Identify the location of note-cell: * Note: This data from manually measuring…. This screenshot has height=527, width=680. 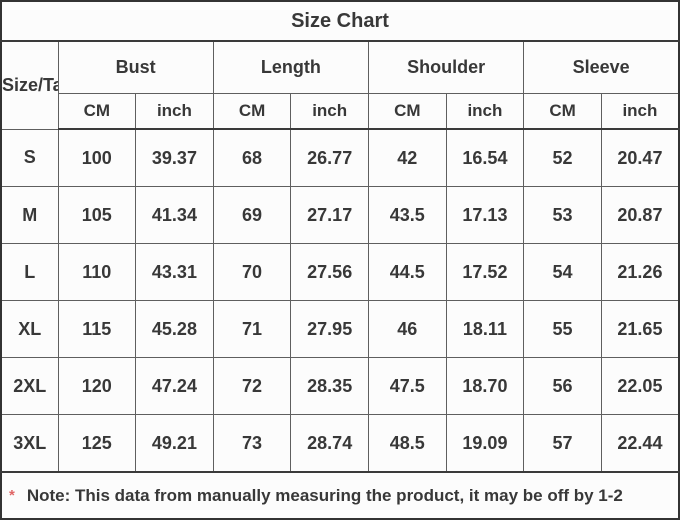
(340, 495).